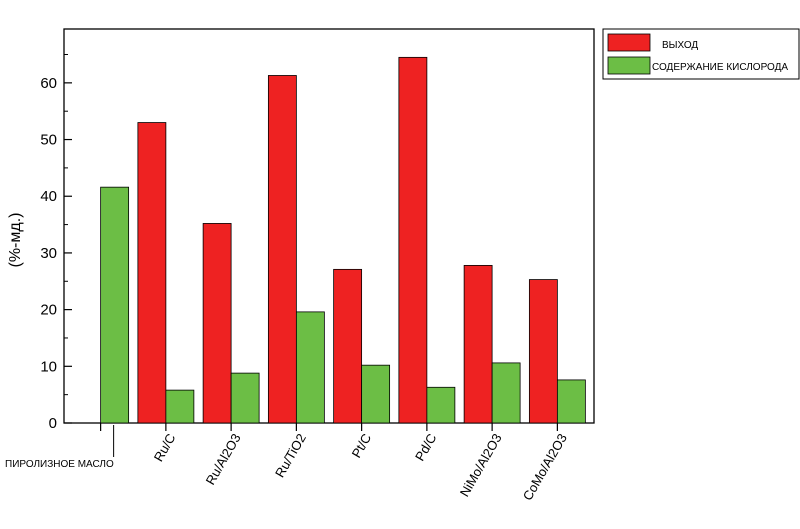 This screenshot has width=800, height=529. What do you see at coordinates (680, 45) in the screenshot?
I see `legend-label-yield: ВЫХОД` at bounding box center [680, 45].